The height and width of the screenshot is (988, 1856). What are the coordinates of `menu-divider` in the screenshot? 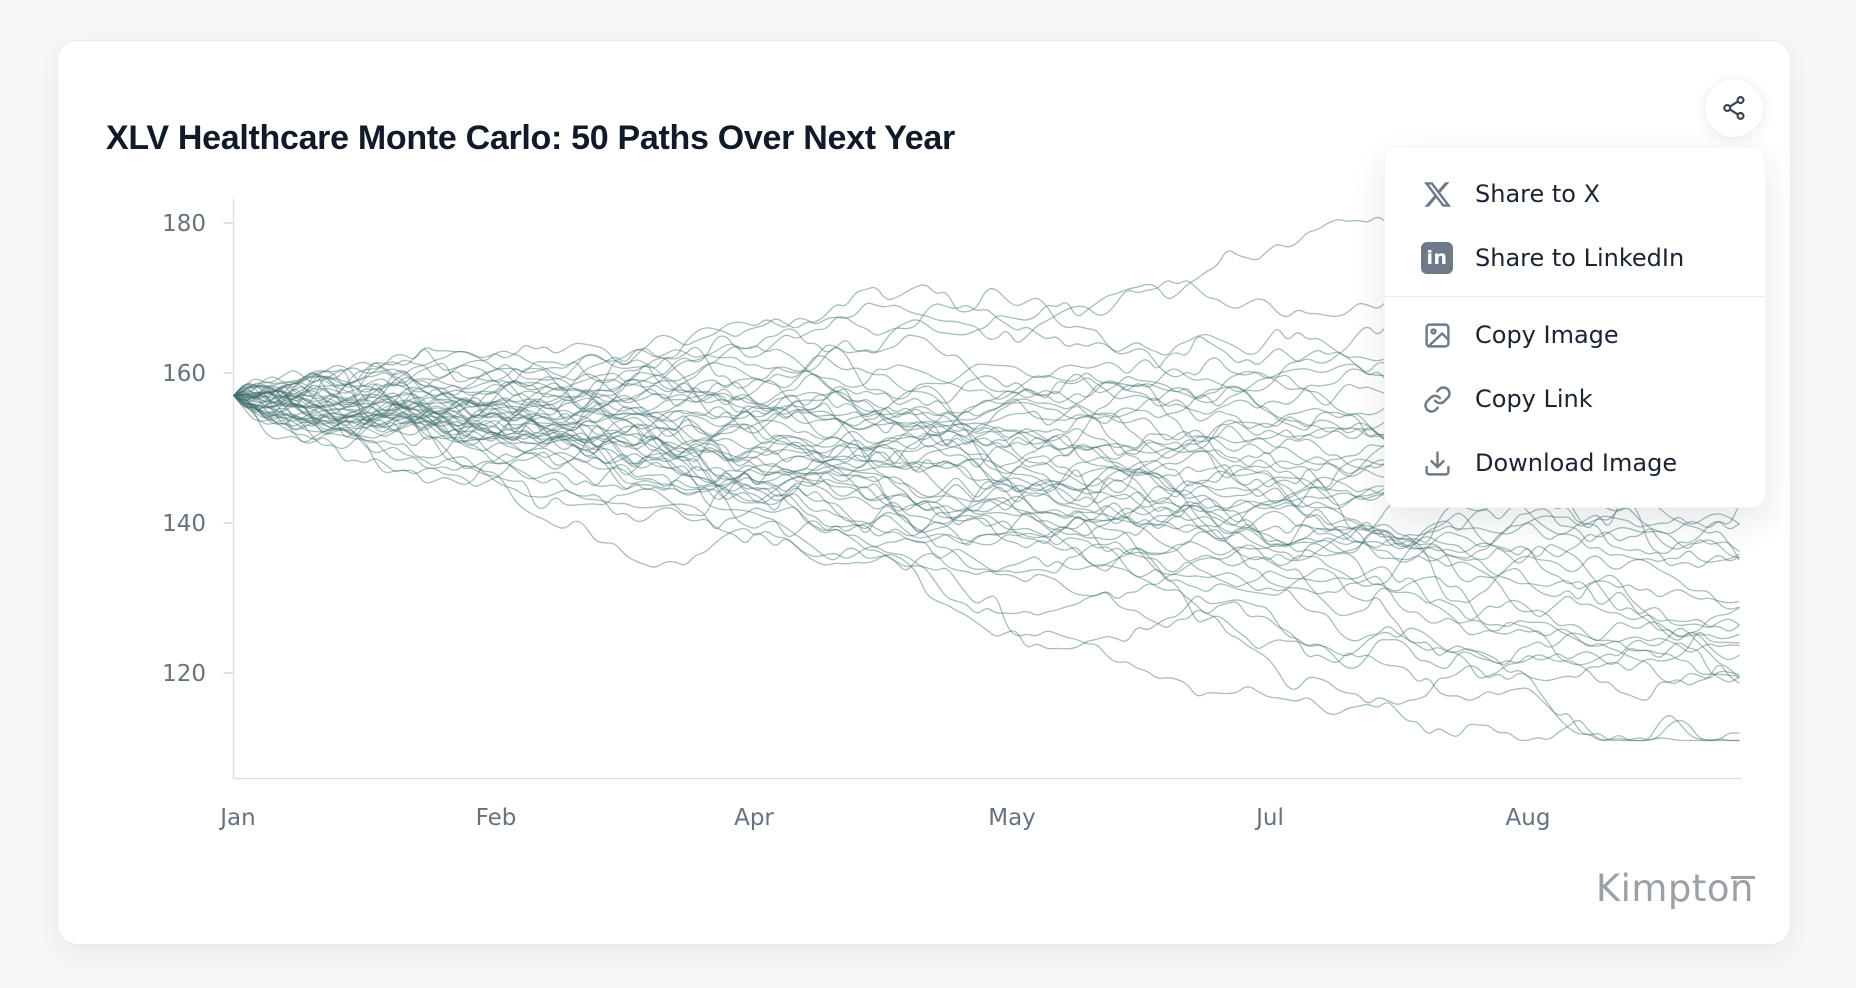 It's located at (1575, 296).